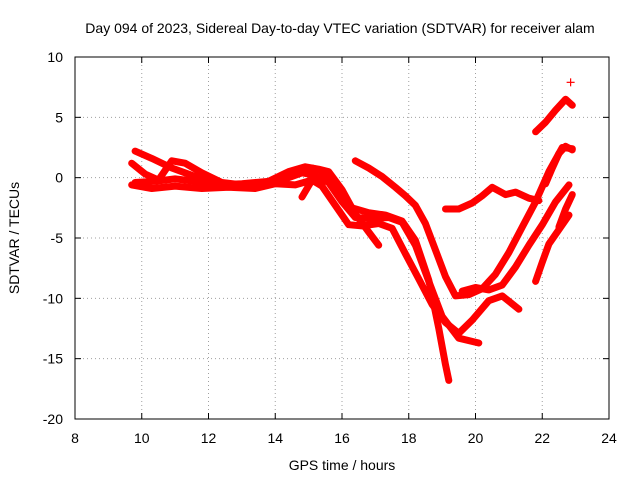 The image size is (640, 480). Describe the element at coordinates (53, 298) in the screenshot. I see `y-tick-label: -10` at that location.